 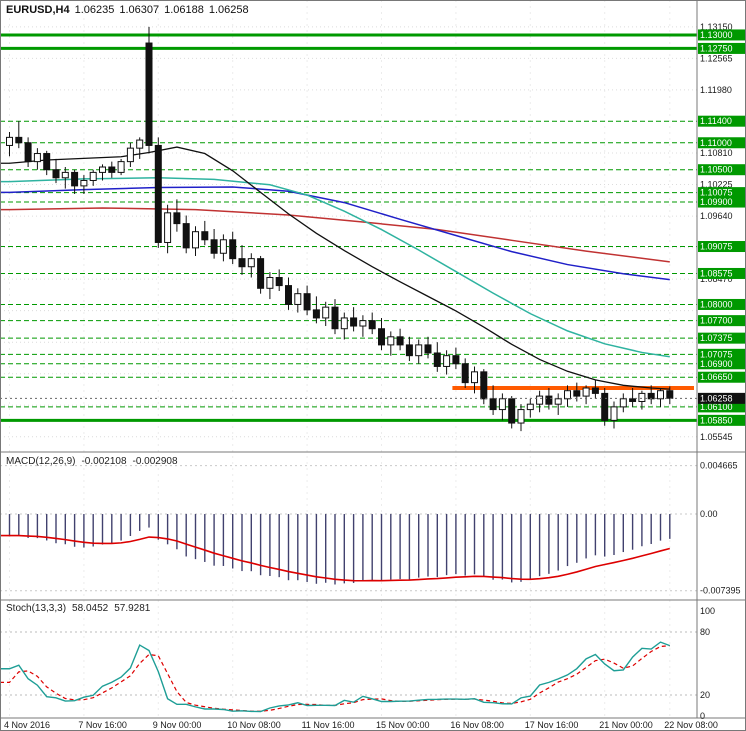 I want to click on current-price-label, so click(x=721, y=398).